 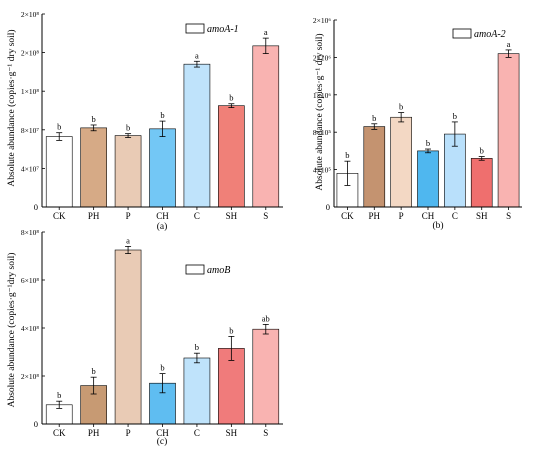 What do you see at coordinates (231, 330) in the screenshot?
I see `panel-c-letter-sh: b` at bounding box center [231, 330].